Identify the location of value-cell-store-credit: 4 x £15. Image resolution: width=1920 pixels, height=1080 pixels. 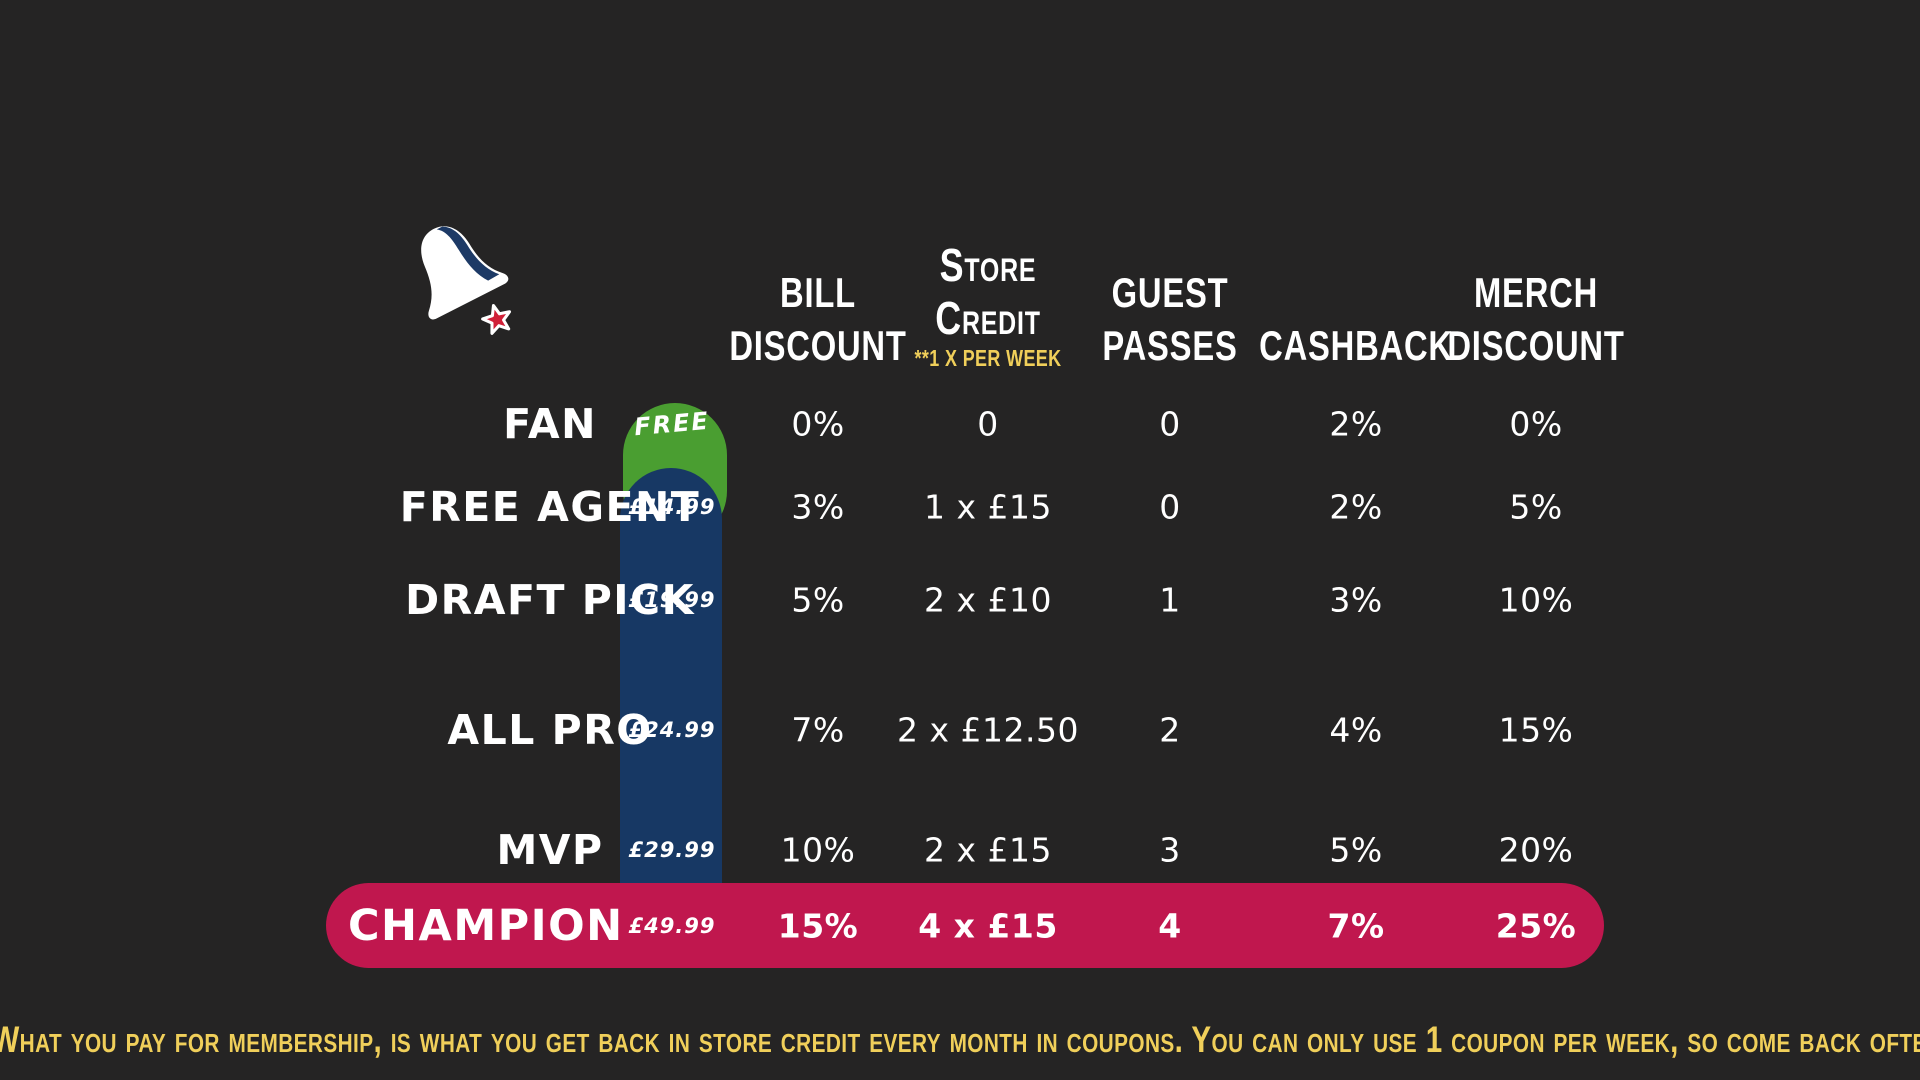
(988, 926).